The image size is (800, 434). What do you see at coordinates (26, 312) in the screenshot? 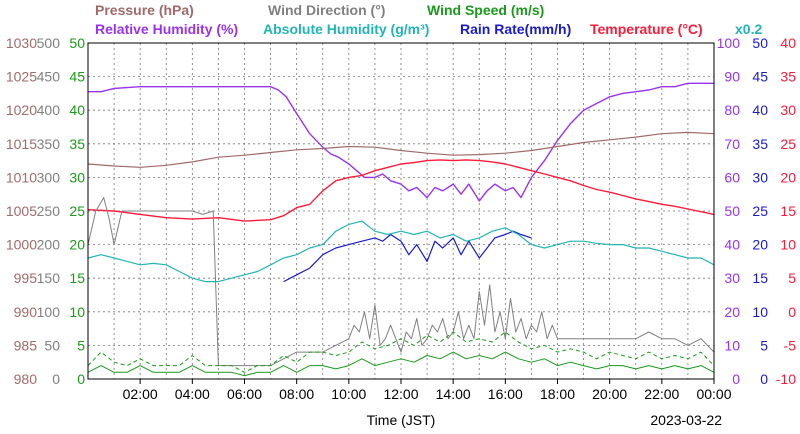
I see `pressure-tick-label: 990` at bounding box center [26, 312].